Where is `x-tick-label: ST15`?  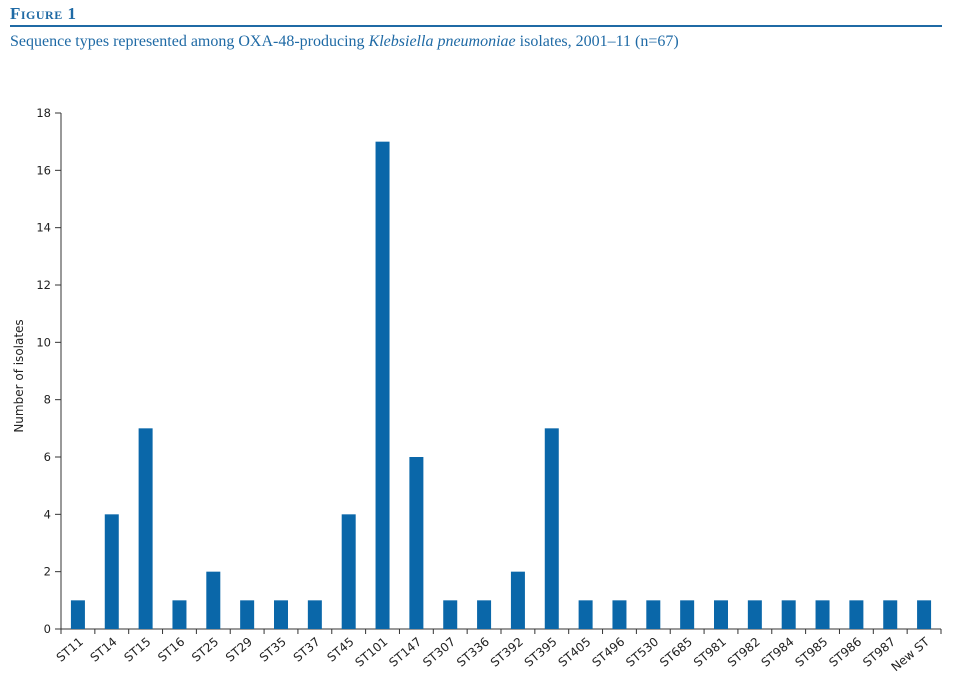
x-tick-label: ST15 is located at coordinates (137, 650).